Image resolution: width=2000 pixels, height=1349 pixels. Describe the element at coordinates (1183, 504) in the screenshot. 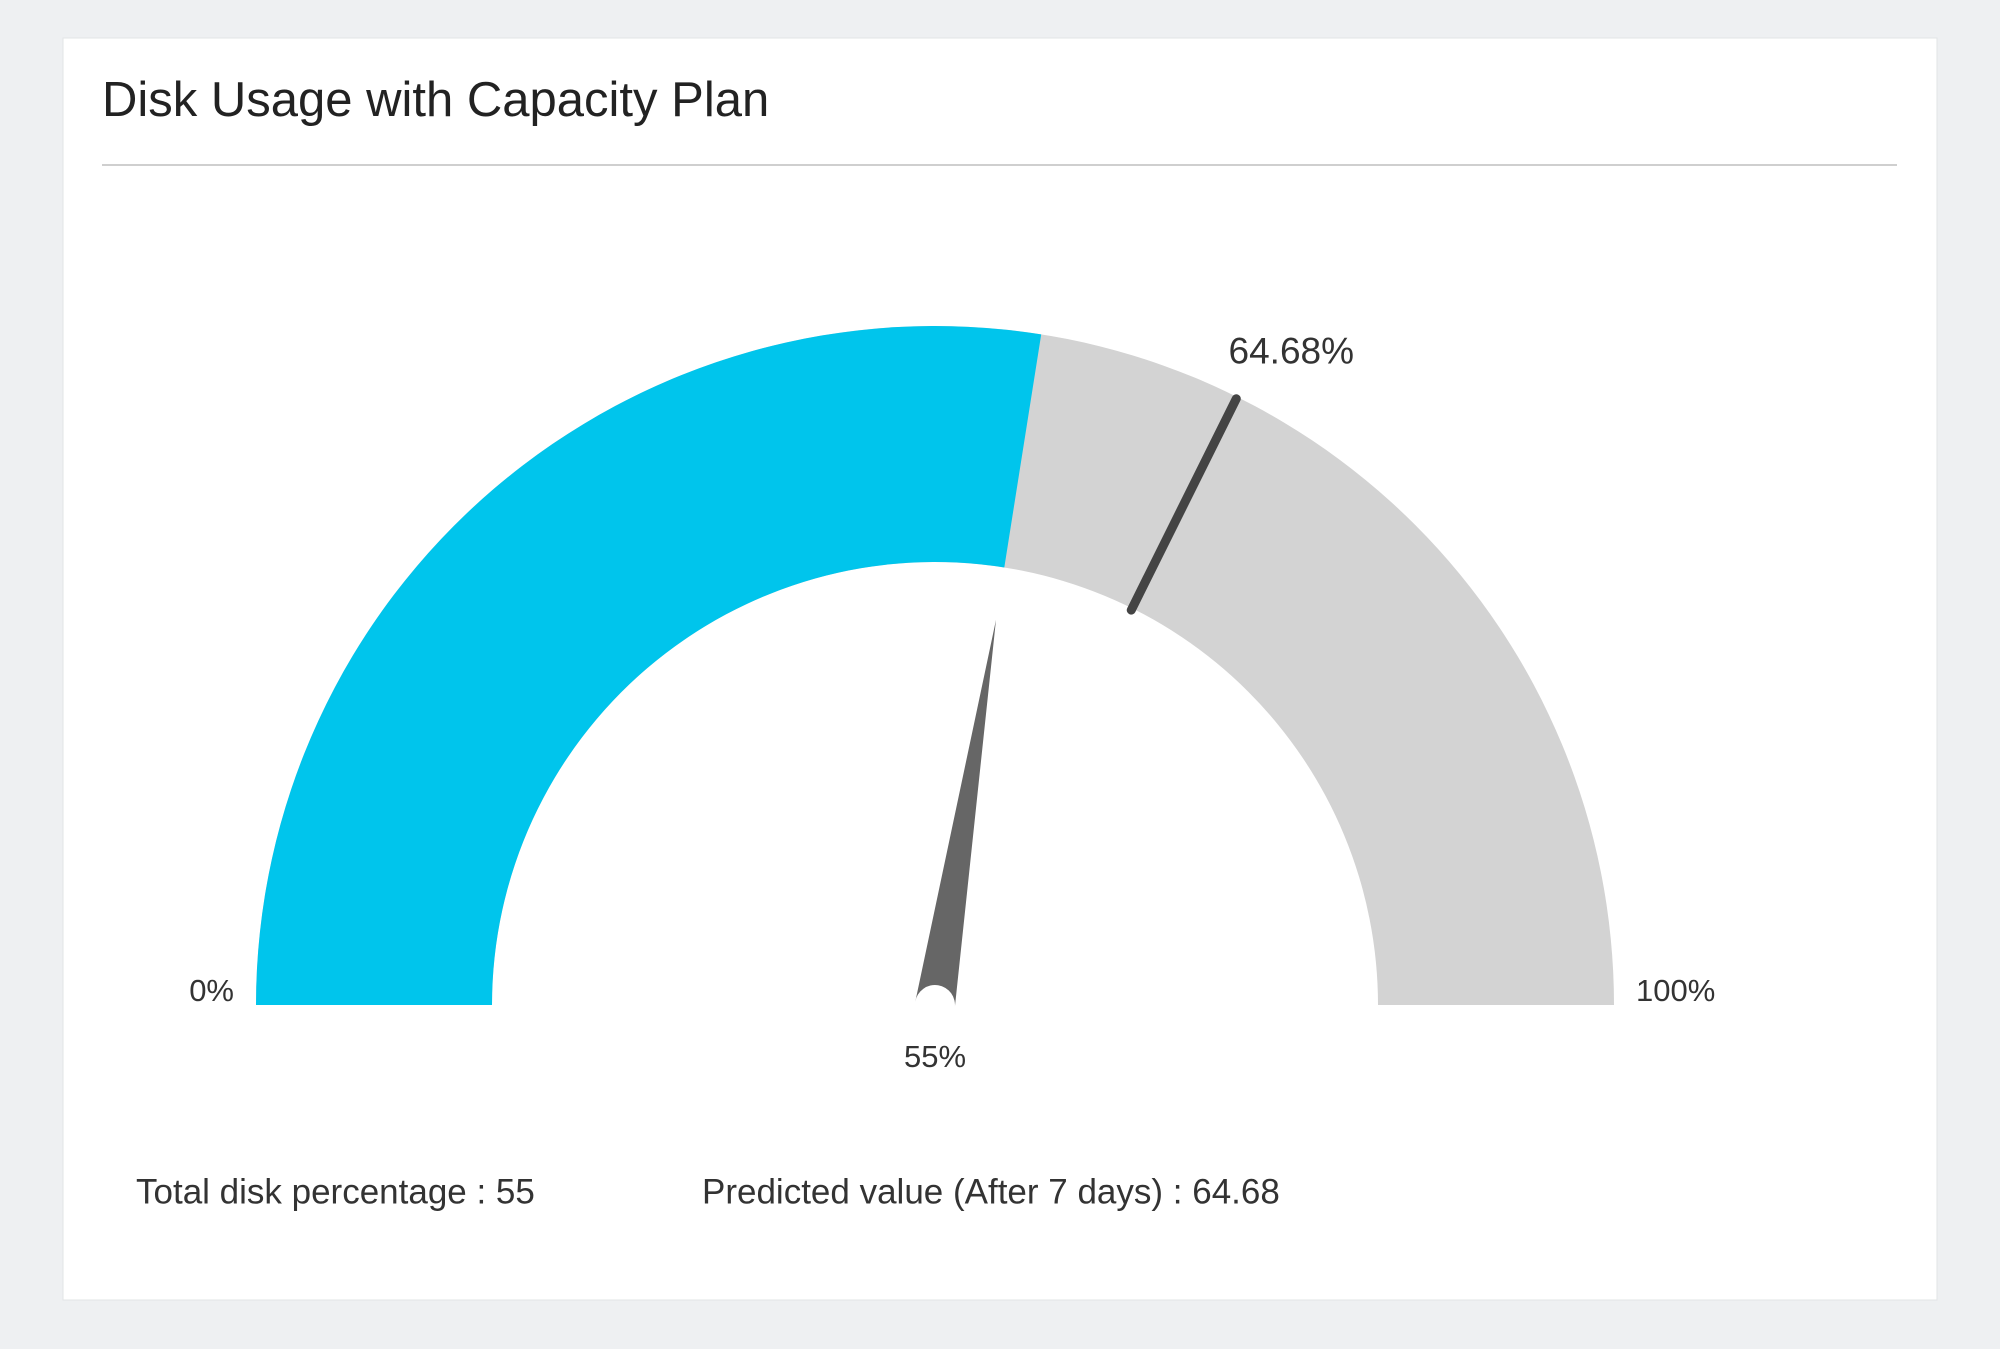

I see `predicted-marker` at that location.